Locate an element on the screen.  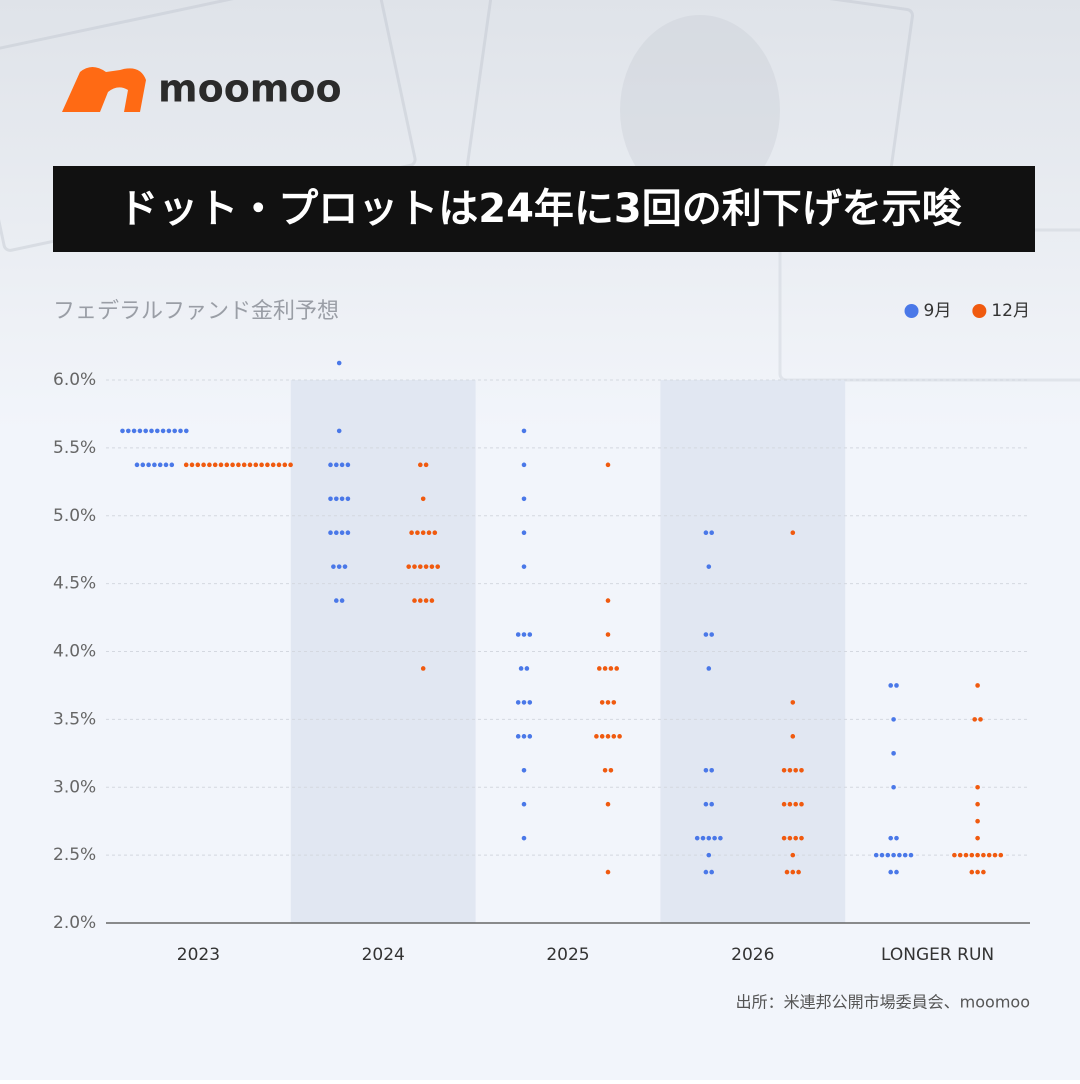
y-tick-label: 4.5% is located at coordinates (74, 584).